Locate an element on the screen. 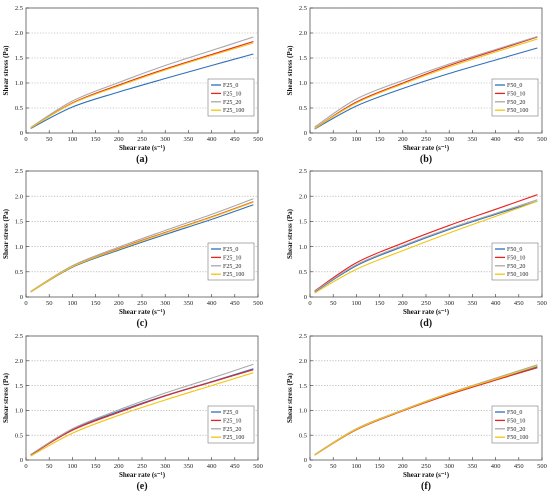 The width and height of the screenshot is (550, 498). panel-label: (e) is located at coordinates (141, 486).